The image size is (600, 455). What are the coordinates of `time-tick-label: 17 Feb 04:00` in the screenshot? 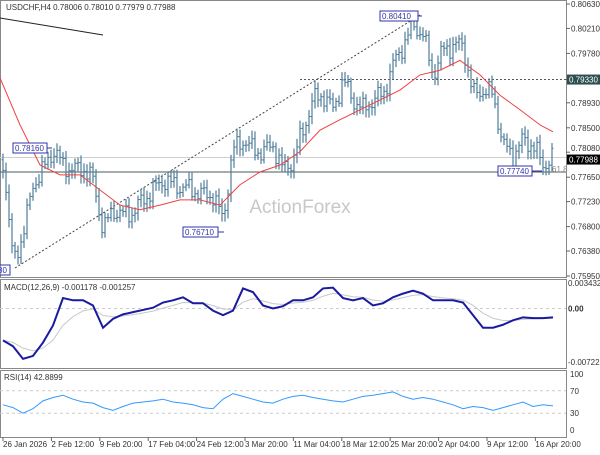 It's located at (172, 444).